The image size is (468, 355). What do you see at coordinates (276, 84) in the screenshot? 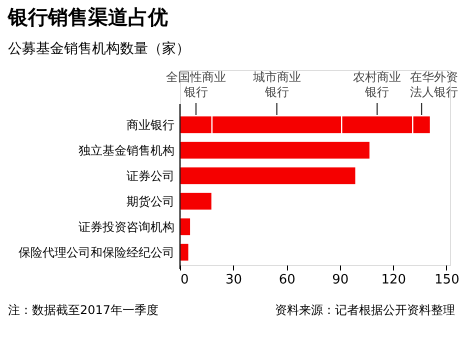
I see `text: 城市商业银行` at bounding box center [276, 84].